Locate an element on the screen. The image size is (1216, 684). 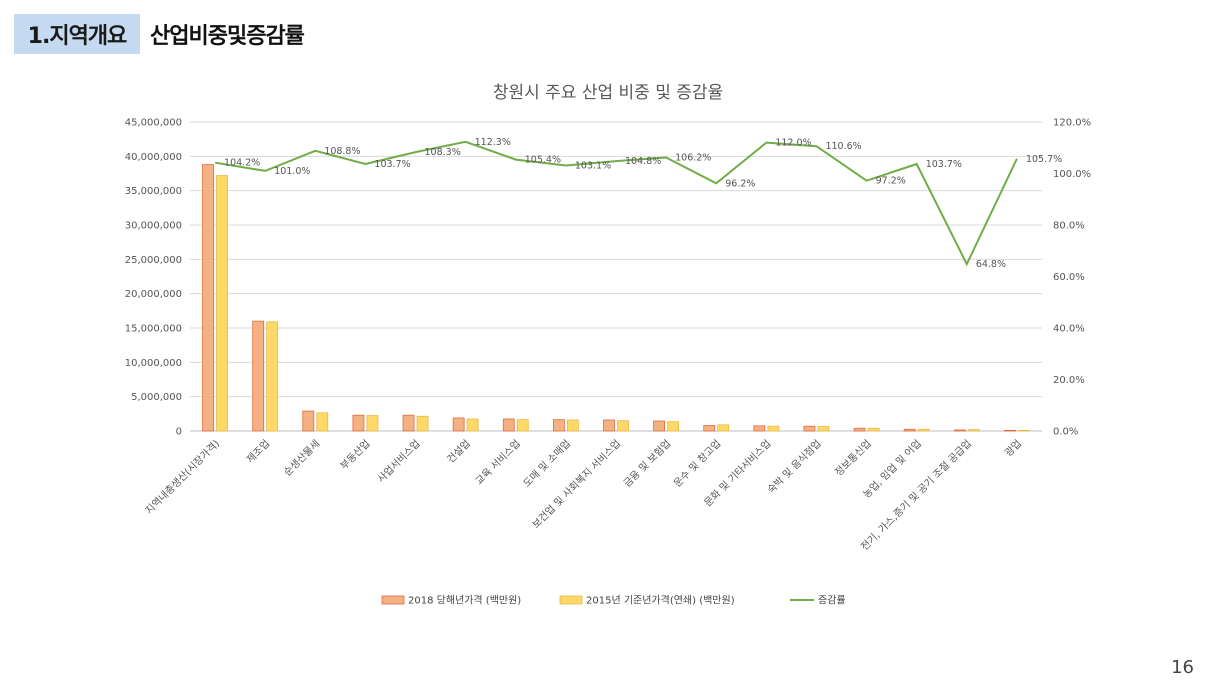
x-tick-label: 도매 및 소매업 is located at coordinates (546, 463).